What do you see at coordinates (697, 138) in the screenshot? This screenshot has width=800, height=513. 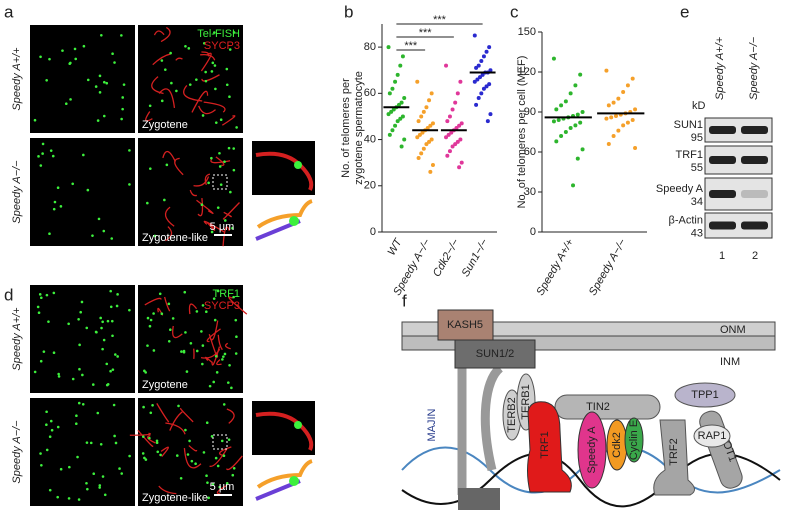 I see `kd-label: 95` at bounding box center [697, 138].